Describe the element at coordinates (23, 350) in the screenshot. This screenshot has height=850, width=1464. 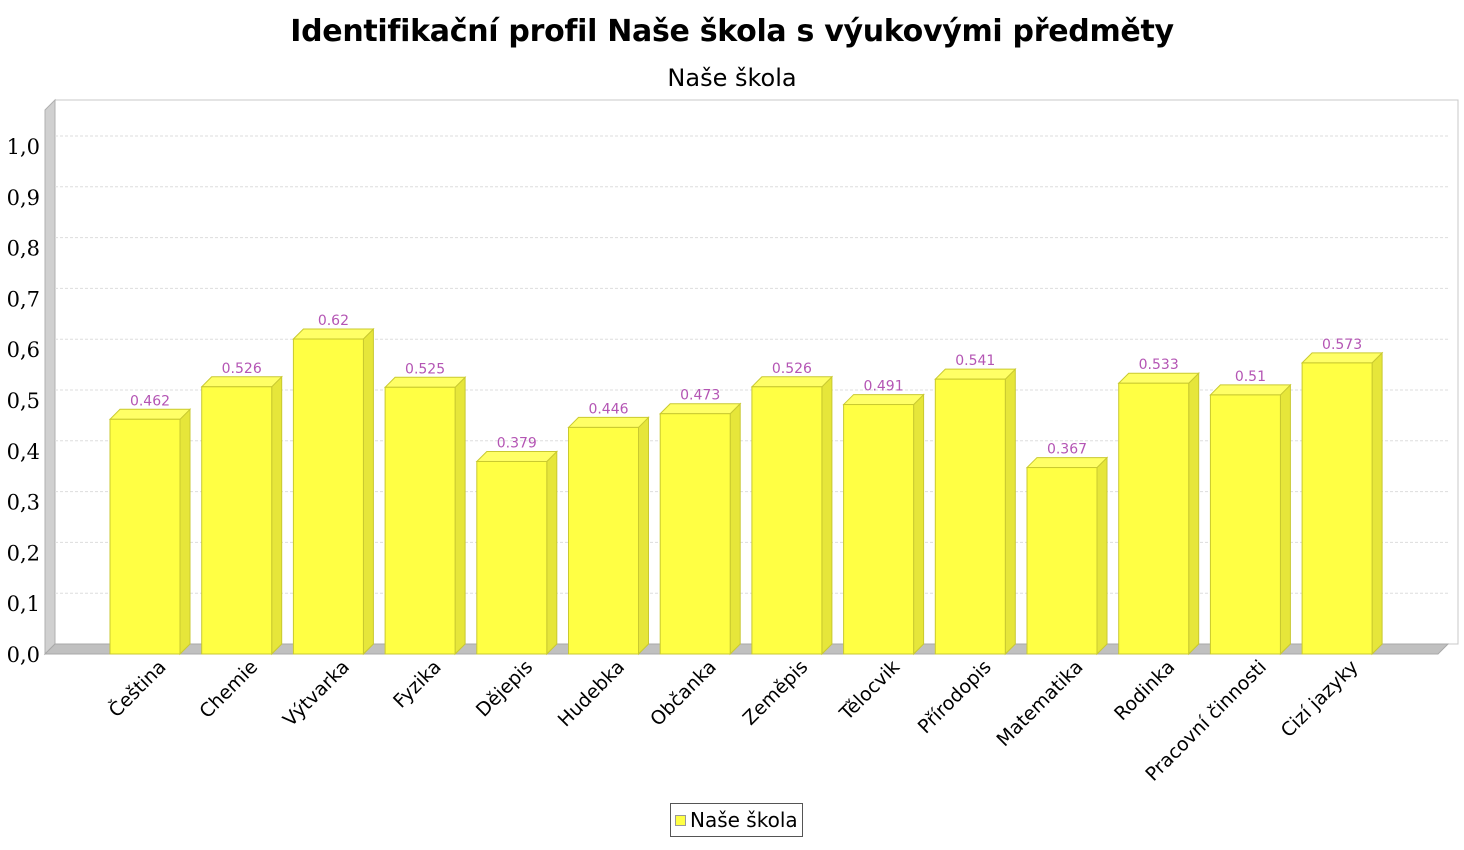
I see `y-tick-label: 0,6` at that location.